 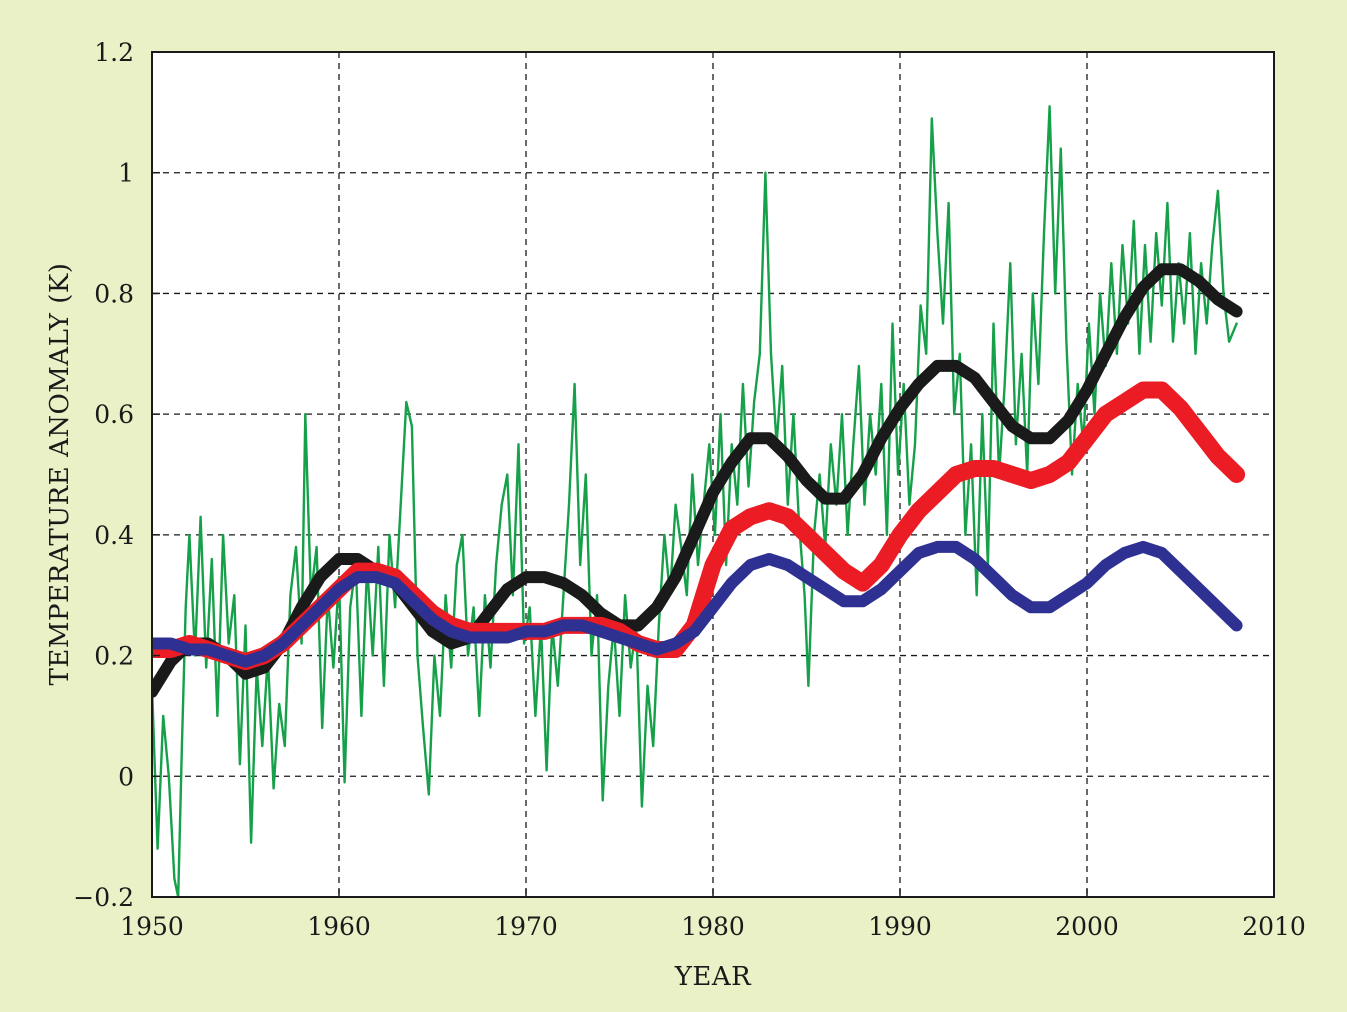 I want to click on x-tick-label: 1950, so click(x=152, y=926).